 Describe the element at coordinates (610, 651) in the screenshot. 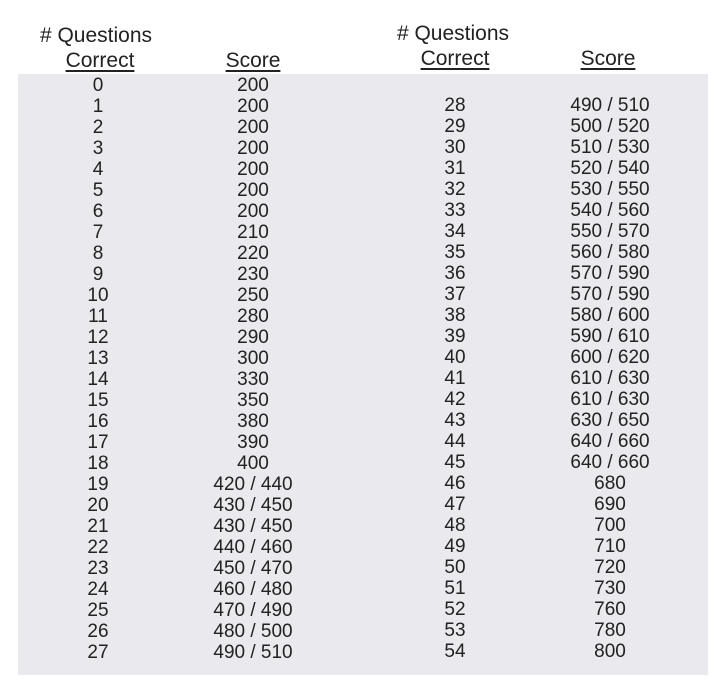

I see `score-cell: 800` at that location.